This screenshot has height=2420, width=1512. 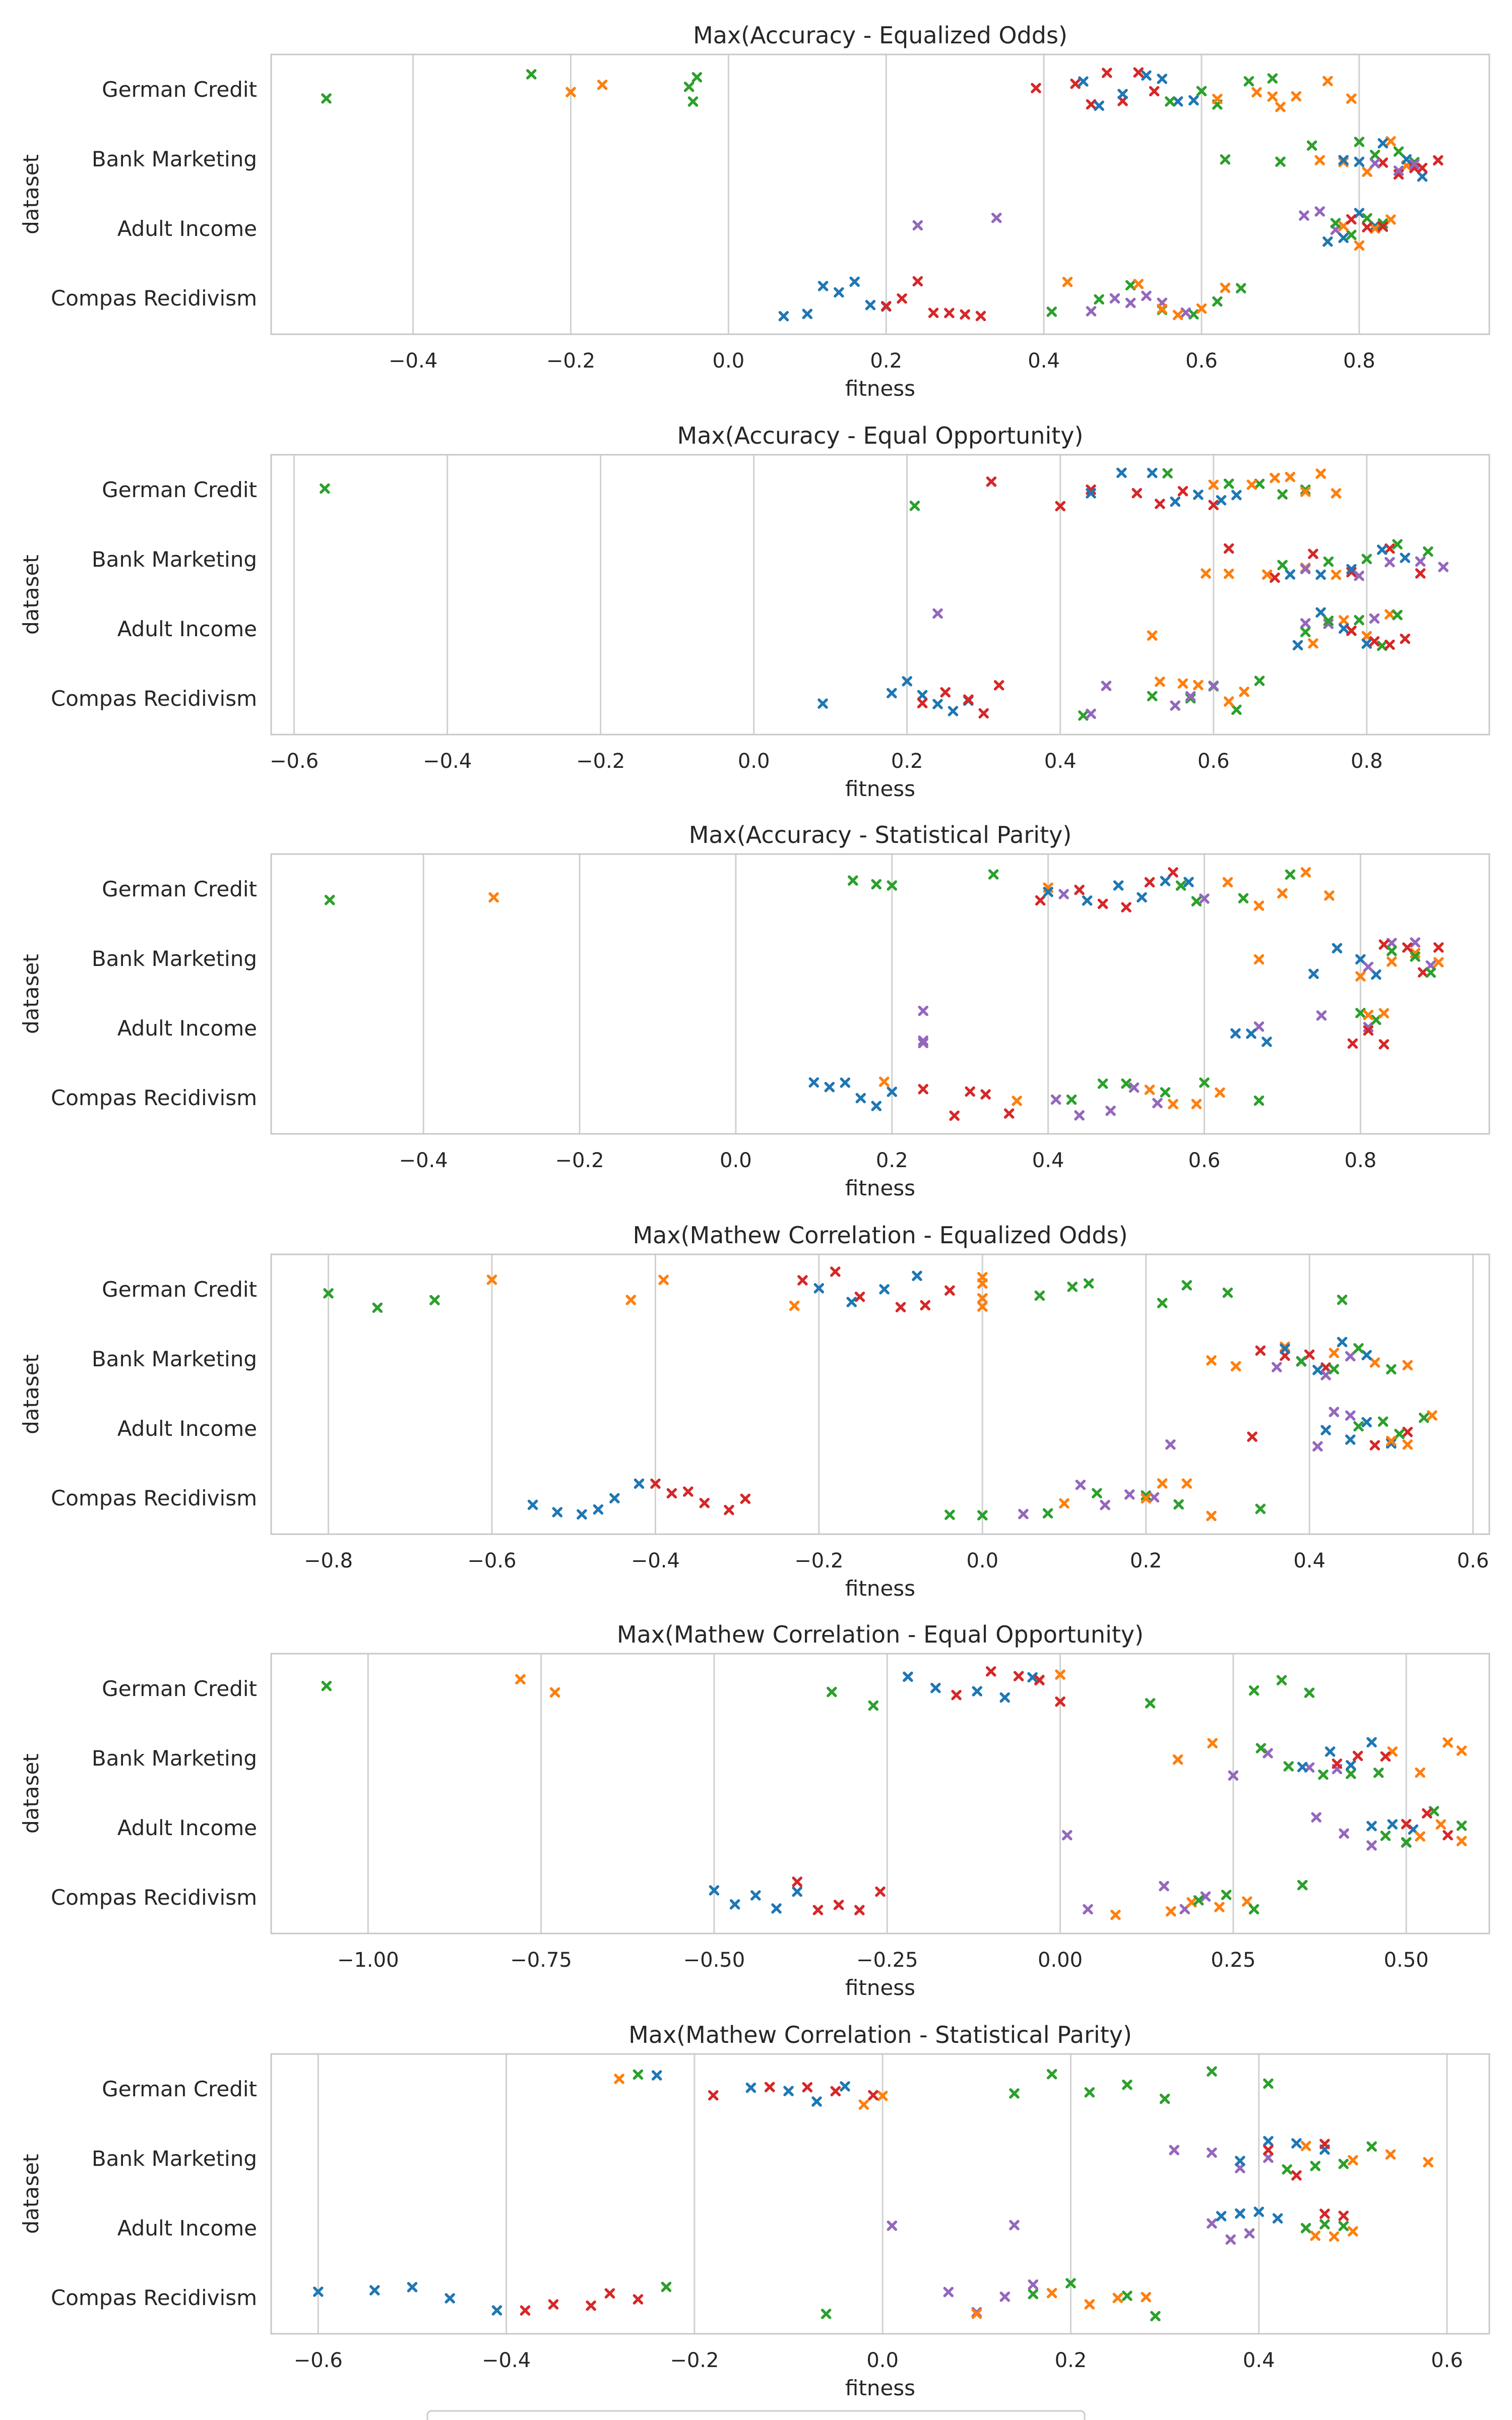 I want to click on x-tick-label: 0.25, so click(x=1233, y=1960).